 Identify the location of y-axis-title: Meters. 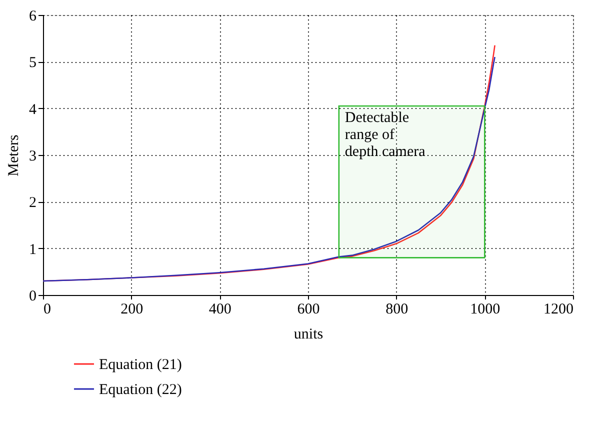
(14, 155).